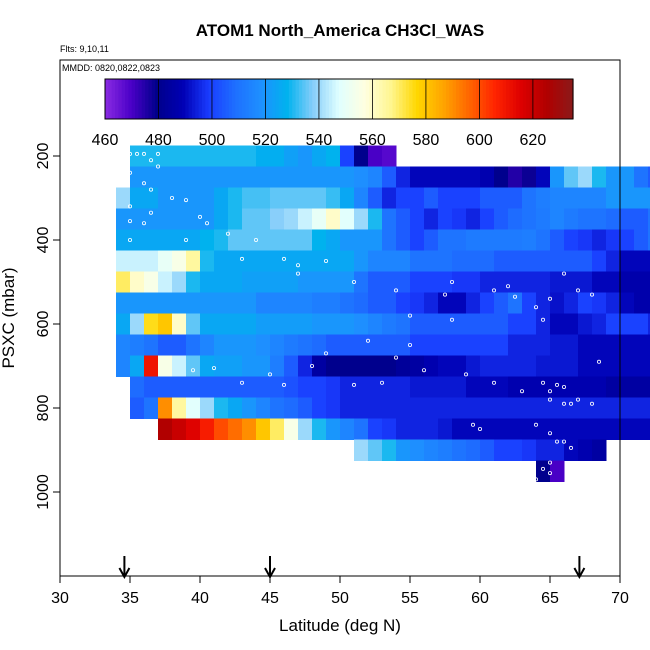 This screenshot has width=650, height=650. What do you see at coordinates (84, 49) in the screenshot?
I see `flights-label: Flts: 9,10,11` at bounding box center [84, 49].